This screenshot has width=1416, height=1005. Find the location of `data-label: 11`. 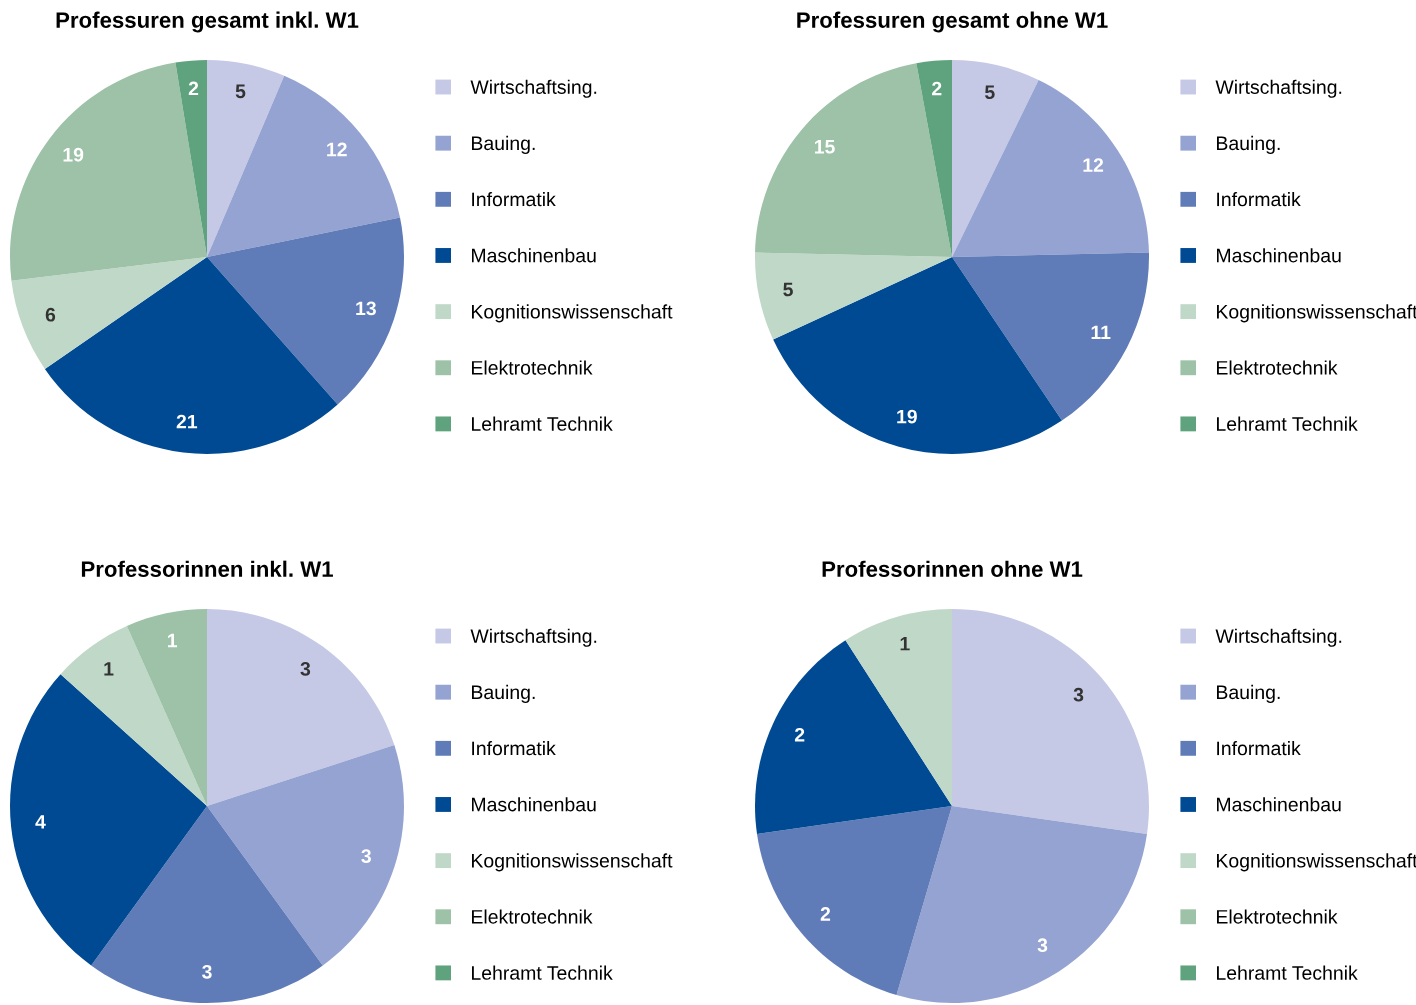

data-label: 11 is located at coordinates (1101, 332).